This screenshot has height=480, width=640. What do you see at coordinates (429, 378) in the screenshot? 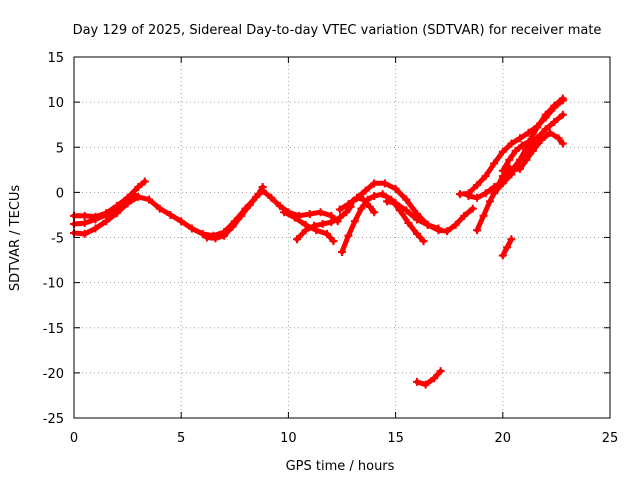
I see `series-arc-q` at bounding box center [429, 378].